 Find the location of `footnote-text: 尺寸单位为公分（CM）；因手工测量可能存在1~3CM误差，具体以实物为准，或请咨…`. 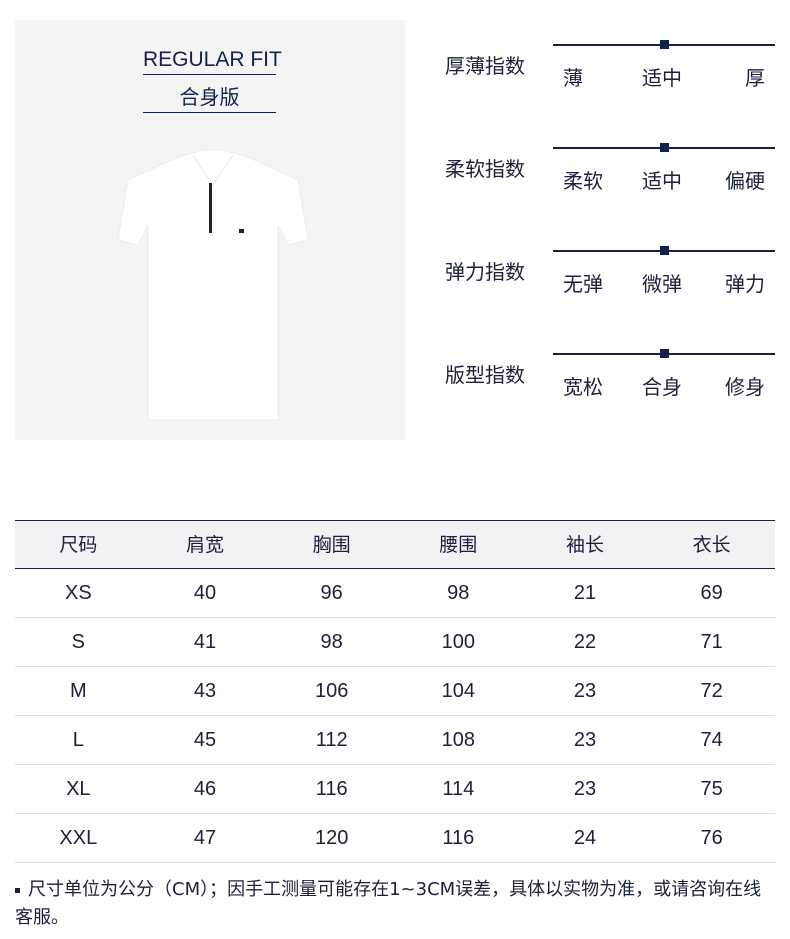

footnote-text: 尺寸单位为公分（CM）；因手工测量可能存在1~3CM误差，具体以实物为准，或请咨… is located at coordinates (388, 903).